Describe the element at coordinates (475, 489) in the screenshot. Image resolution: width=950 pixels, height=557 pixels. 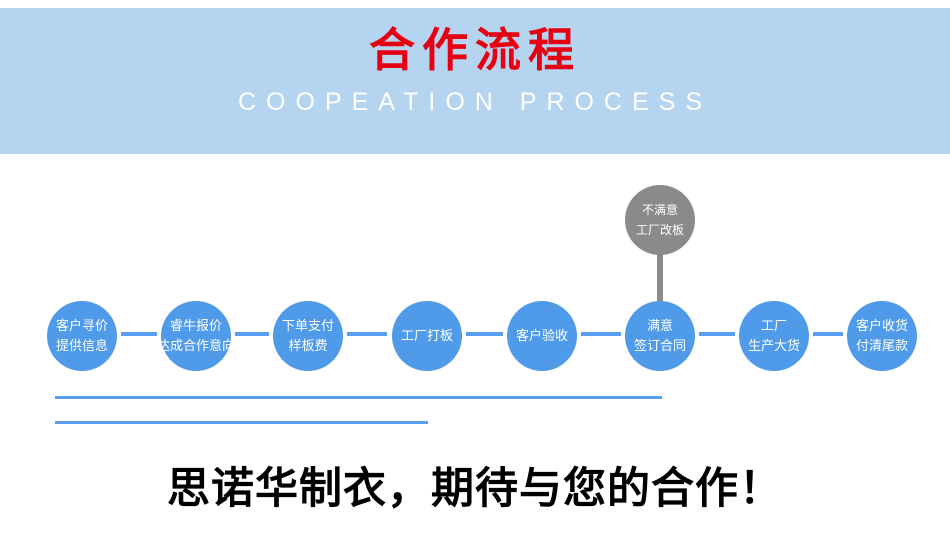
I see `footer-headline: 思诺华制衣，期待与您的合作！` at that location.